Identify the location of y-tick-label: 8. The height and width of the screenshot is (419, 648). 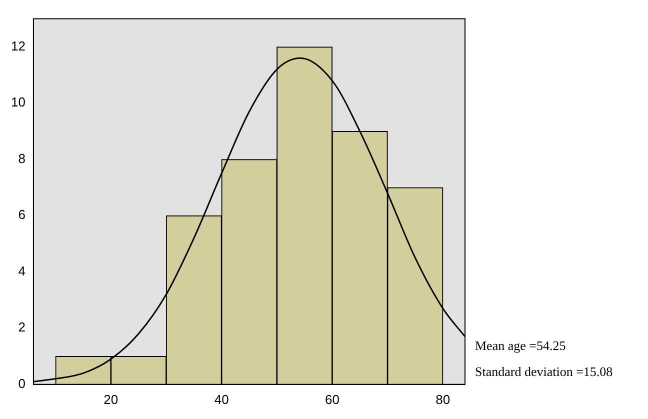
(22, 158).